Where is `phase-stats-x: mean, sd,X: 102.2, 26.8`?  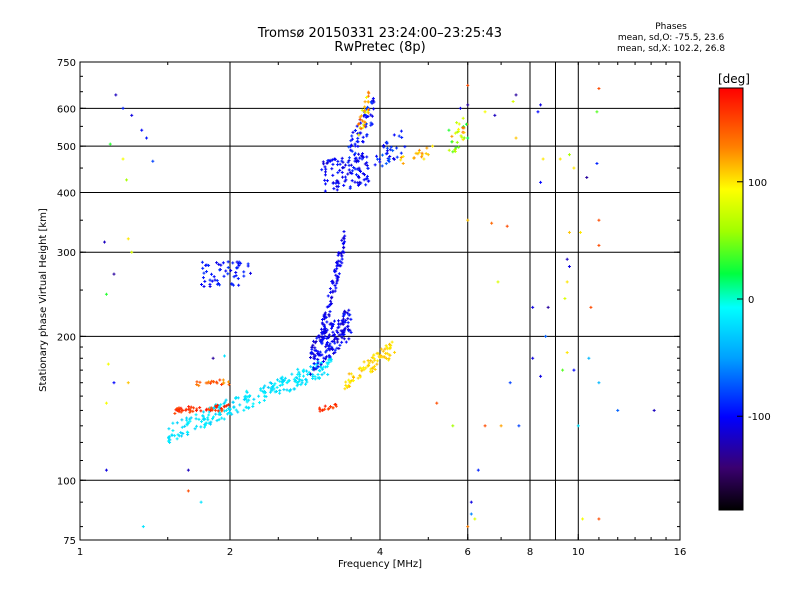
phase-stats-x: mean, sd,X: 102.2, 26.8 is located at coordinates (671, 49).